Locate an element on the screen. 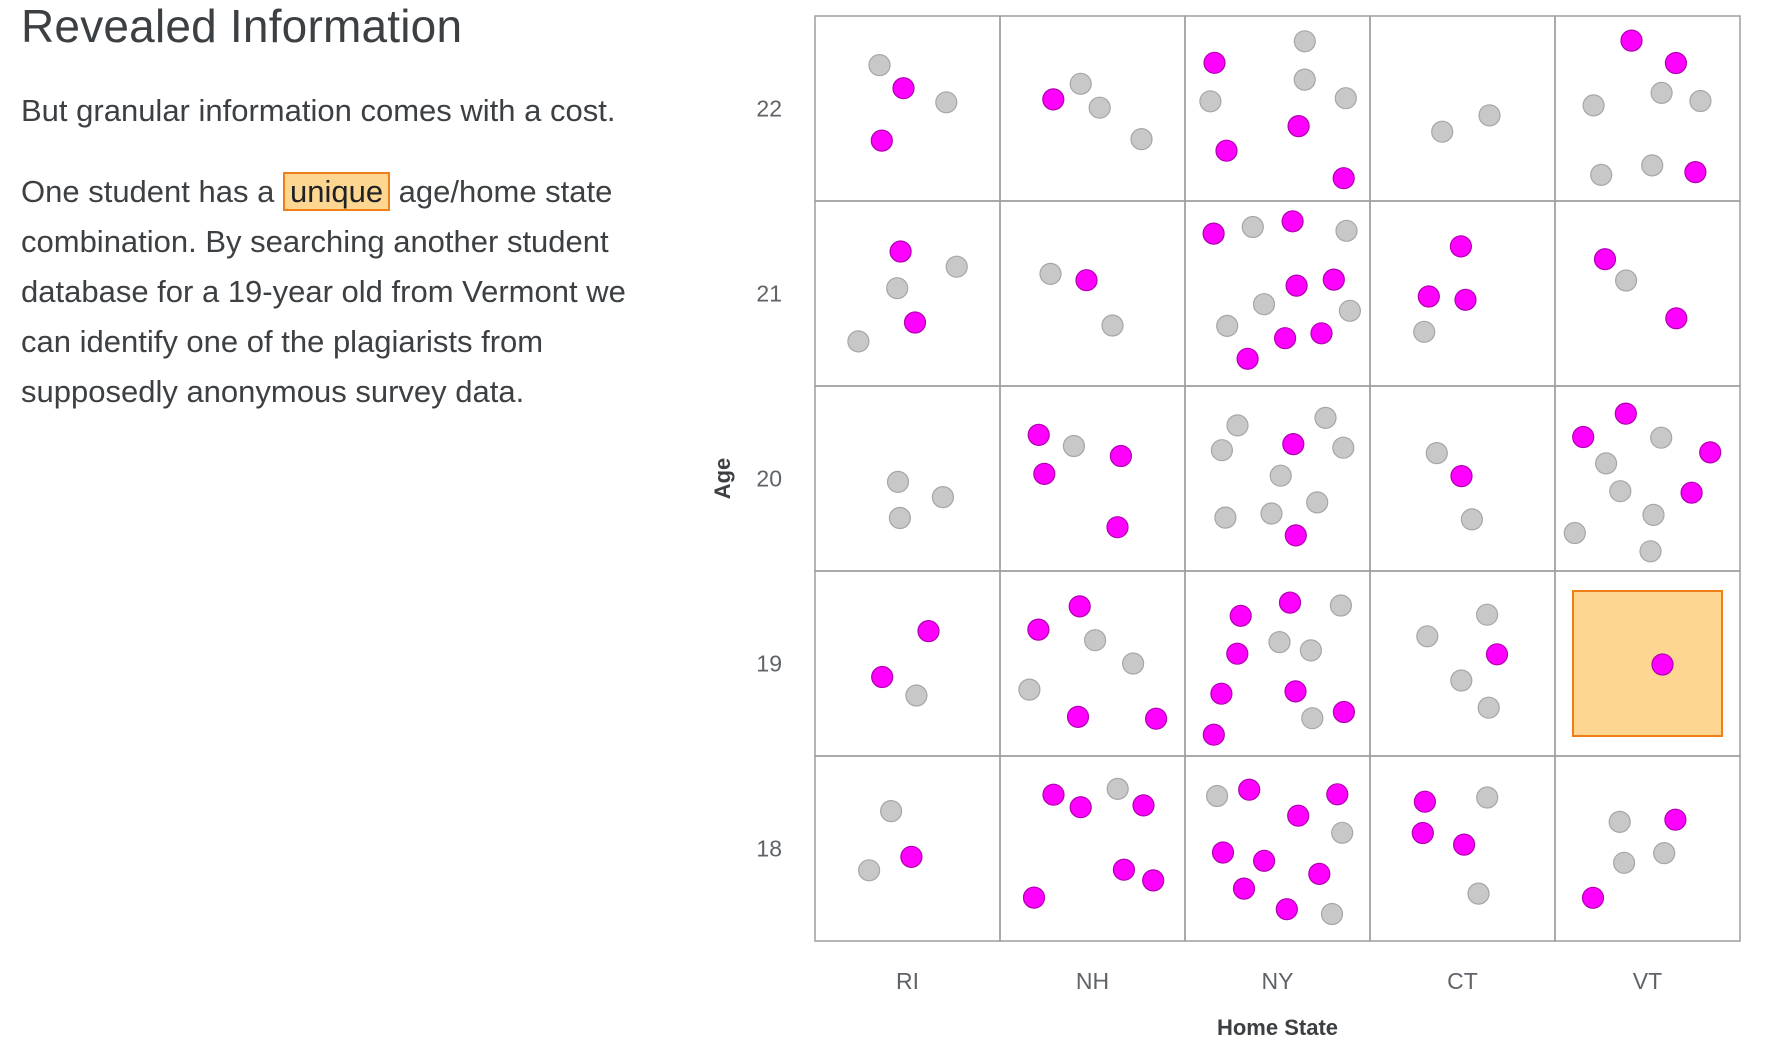  y-tick-label: 20 is located at coordinates (769, 479).